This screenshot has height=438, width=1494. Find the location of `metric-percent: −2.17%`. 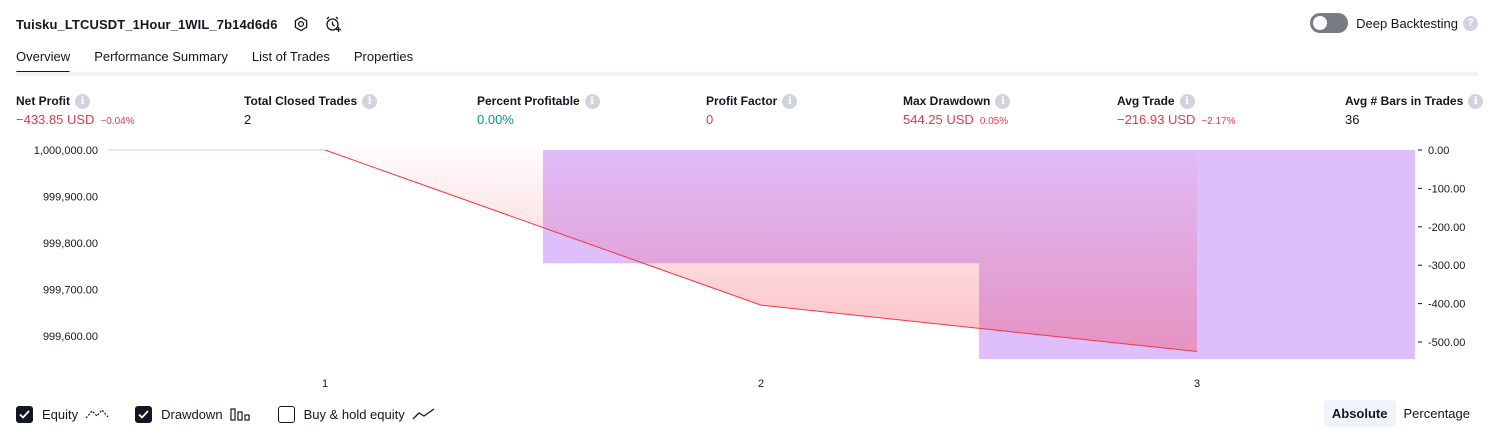

metric-percent: −2.17% is located at coordinates (1218, 121).